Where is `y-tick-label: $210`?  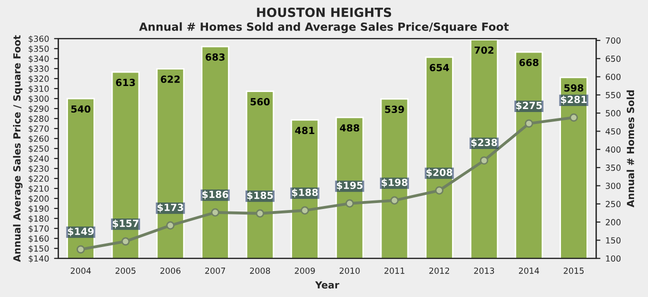 y-tick-label: $210 is located at coordinates (38, 189).